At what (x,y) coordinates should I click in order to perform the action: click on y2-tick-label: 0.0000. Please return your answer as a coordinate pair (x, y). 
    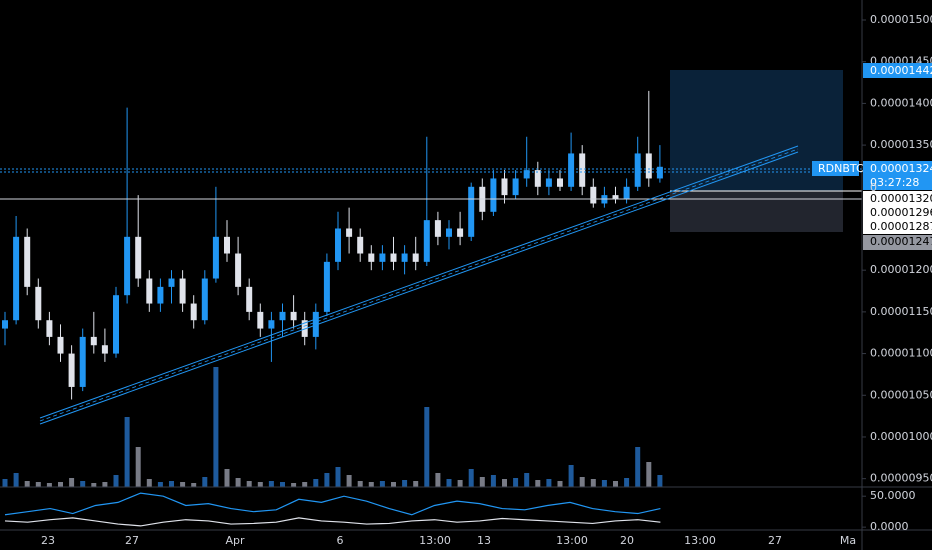
    Looking at the image, I should click on (889, 526).